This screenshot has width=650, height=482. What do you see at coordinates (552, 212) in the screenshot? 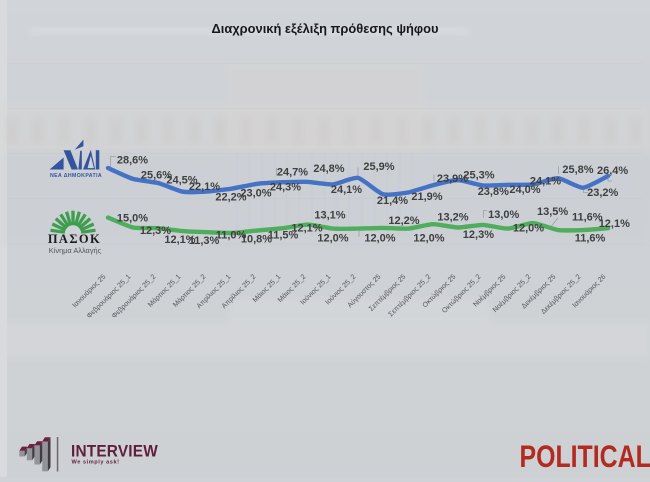
I see `svg-text: 13,5%` at bounding box center [552, 212].